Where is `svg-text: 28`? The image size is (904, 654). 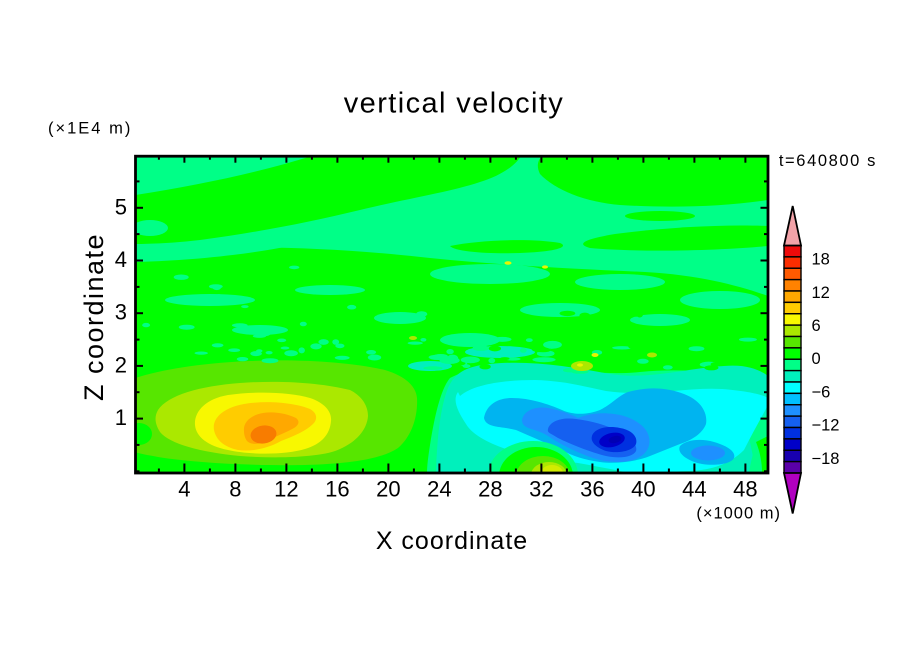
svg-text: 28 is located at coordinates (490, 488).